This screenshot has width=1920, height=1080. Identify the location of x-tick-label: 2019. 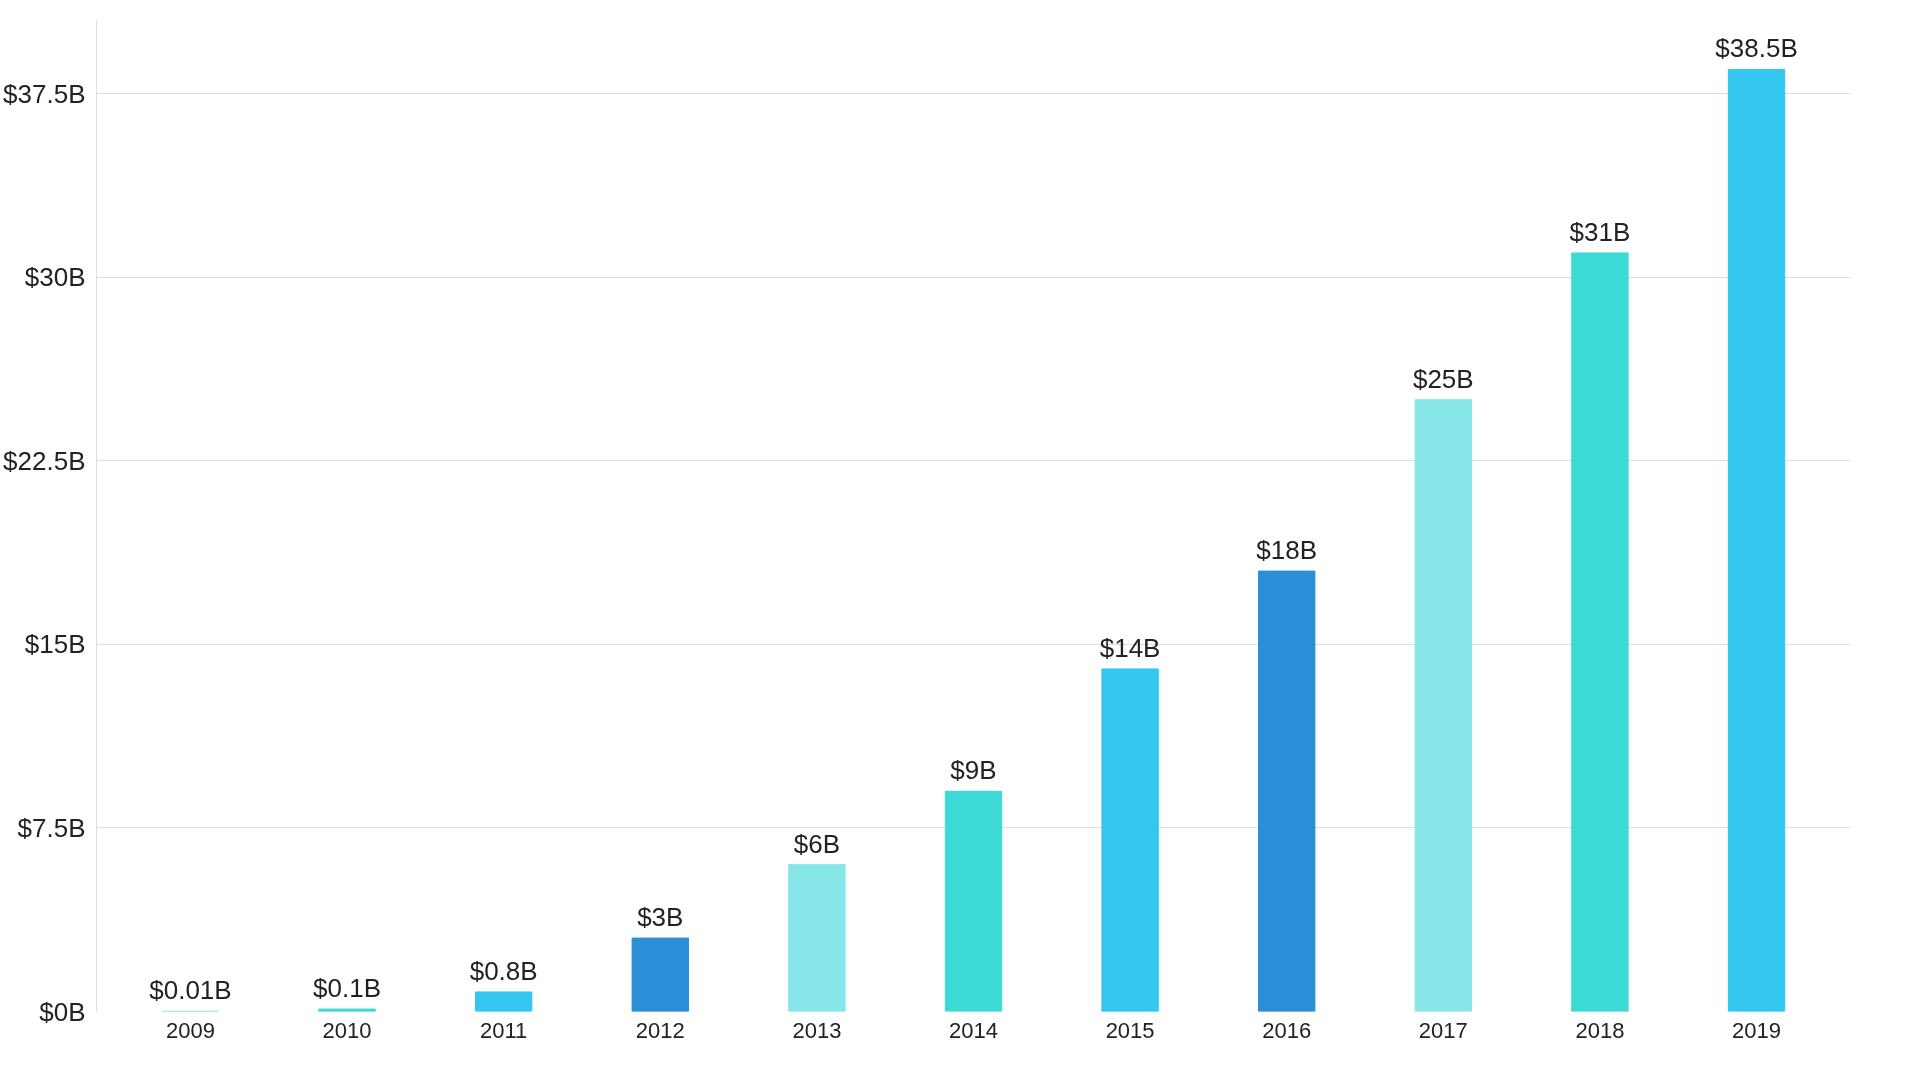
(1757, 1030).